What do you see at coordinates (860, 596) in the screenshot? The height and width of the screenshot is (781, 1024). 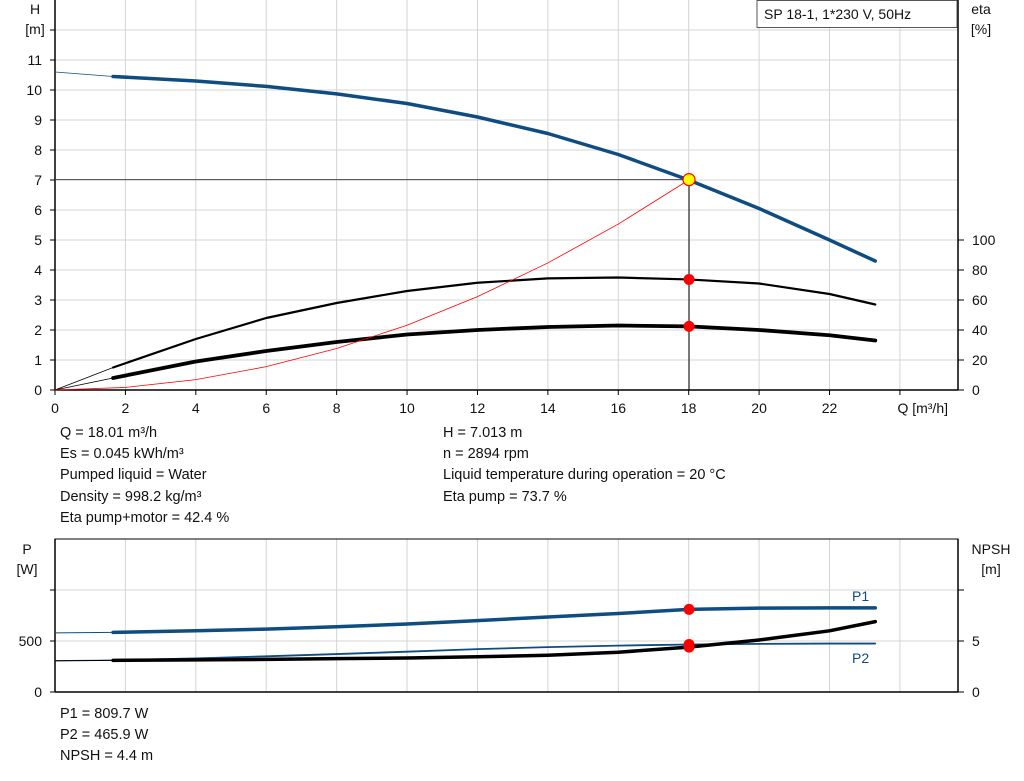 I see `series-label-p1: P1` at bounding box center [860, 596].